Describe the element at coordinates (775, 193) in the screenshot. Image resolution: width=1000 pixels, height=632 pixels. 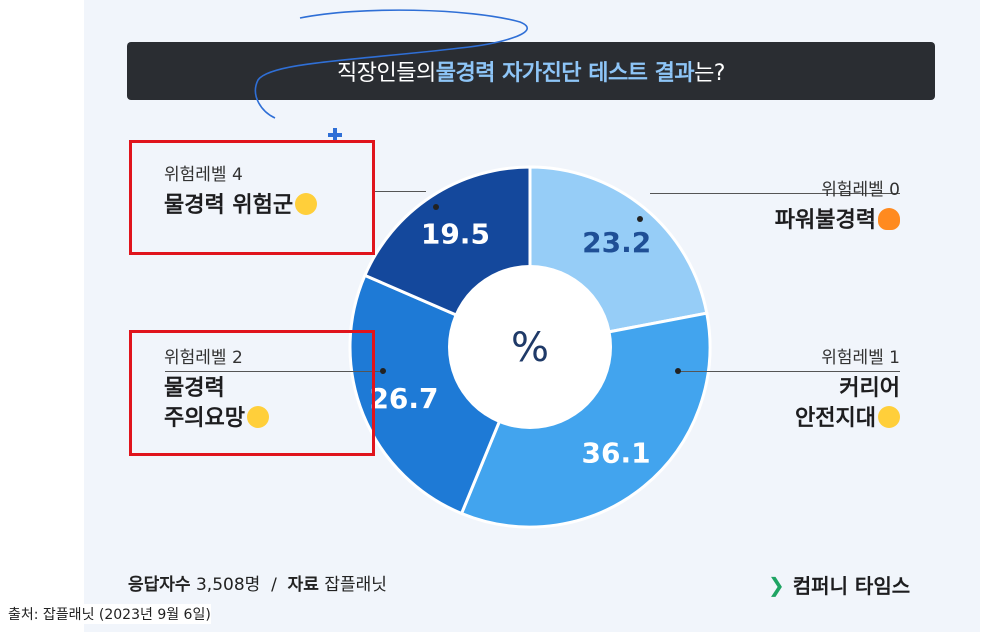
I see `leader-line-l0` at that location.